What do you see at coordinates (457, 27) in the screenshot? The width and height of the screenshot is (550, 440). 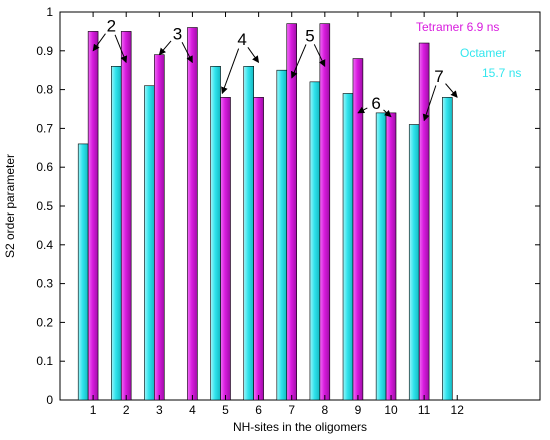 I see `legend-tetramer: Tetramer 6.9 ns` at bounding box center [457, 27].